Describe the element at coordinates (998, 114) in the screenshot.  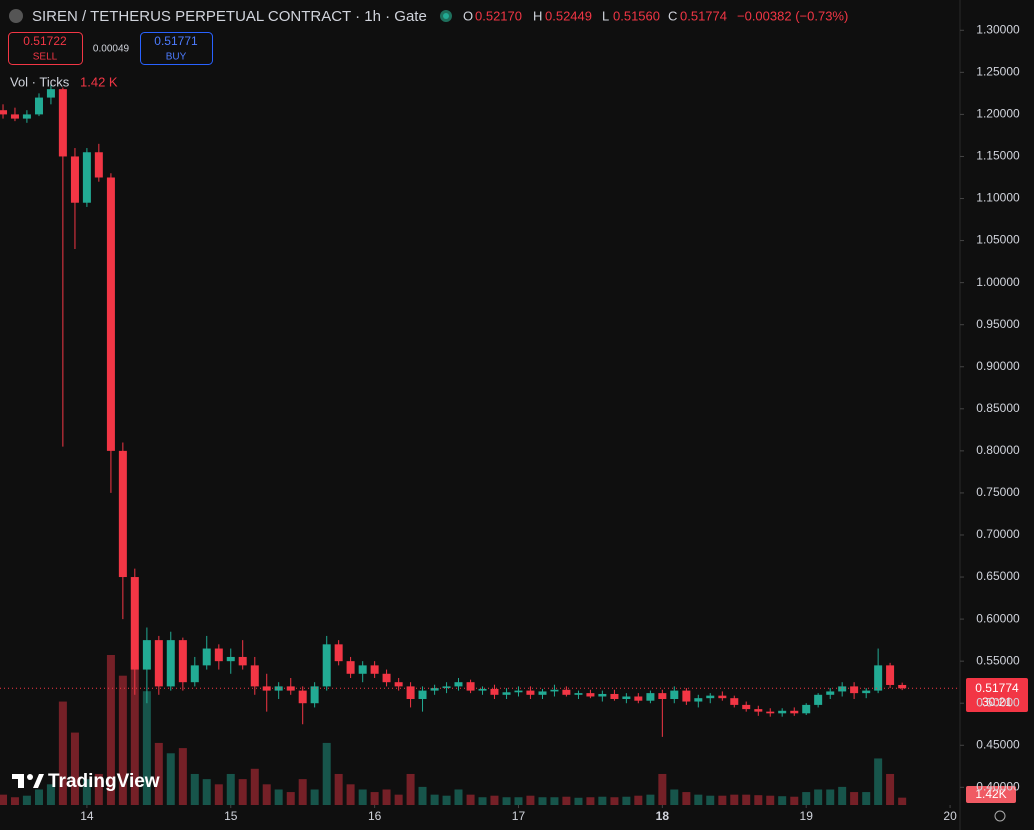
I see `y-tick-label: 1.20000` at that location.